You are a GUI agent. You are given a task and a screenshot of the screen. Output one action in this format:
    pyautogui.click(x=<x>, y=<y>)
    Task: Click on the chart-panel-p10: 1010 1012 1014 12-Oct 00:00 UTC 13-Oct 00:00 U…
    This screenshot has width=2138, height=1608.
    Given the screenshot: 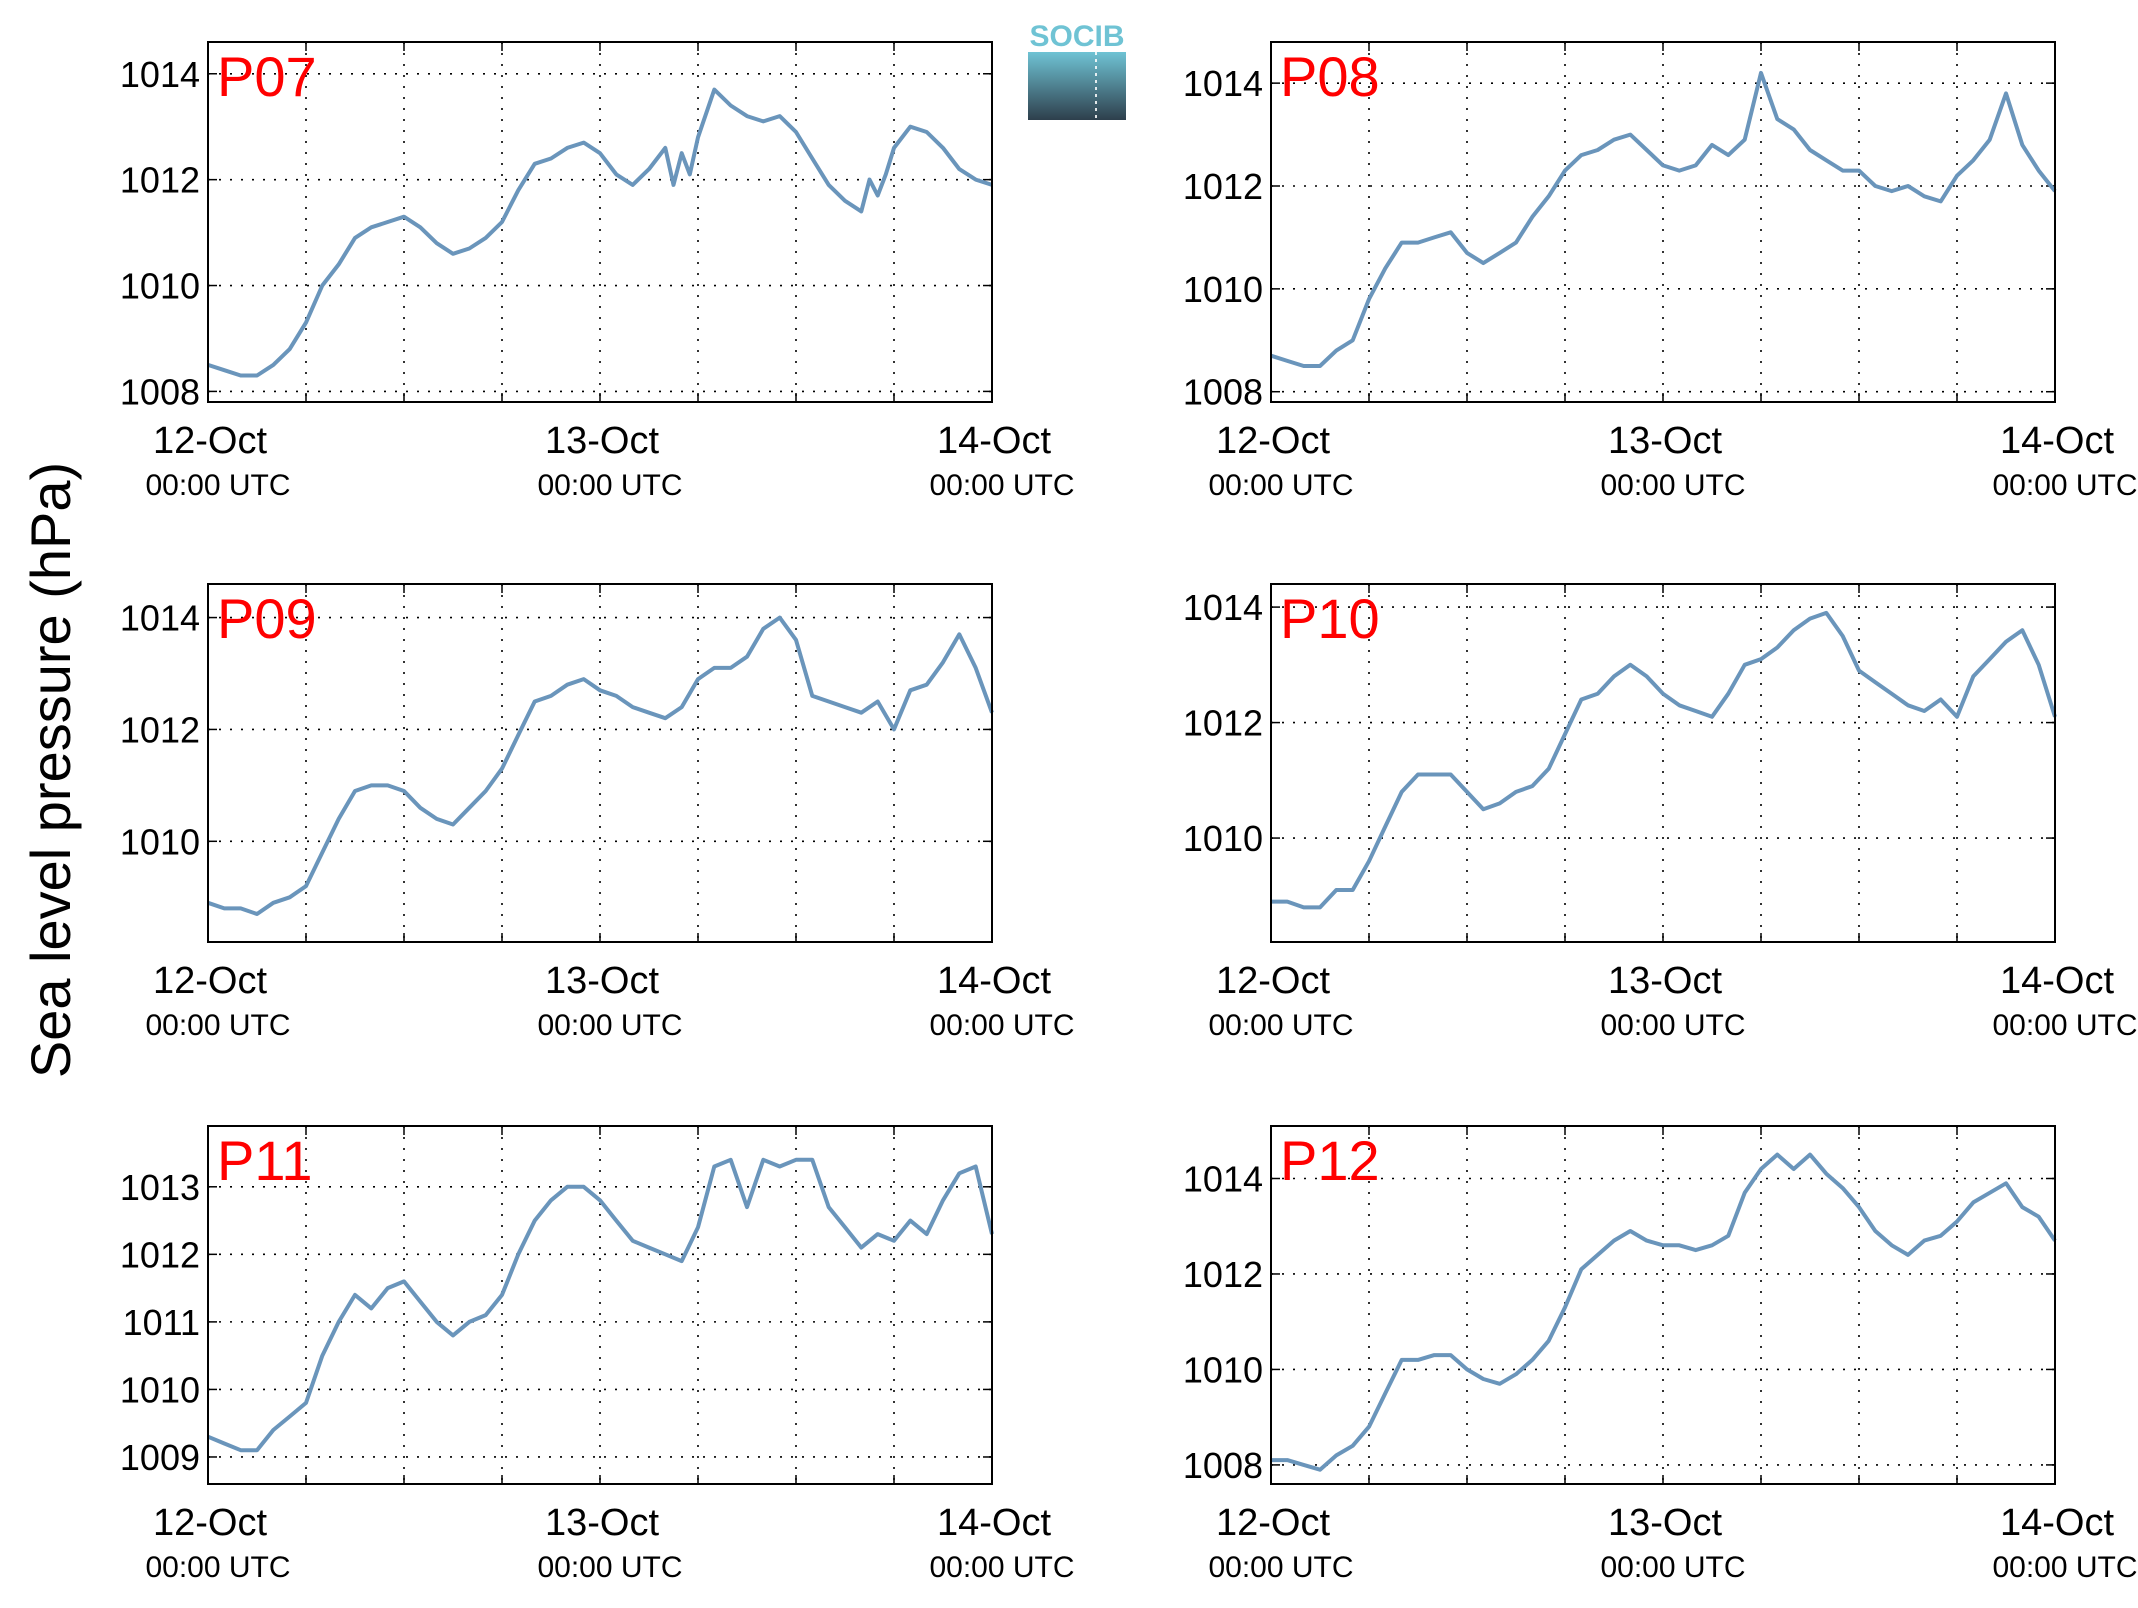 What is the action you would take?
    pyautogui.click(x=1660, y=812)
    